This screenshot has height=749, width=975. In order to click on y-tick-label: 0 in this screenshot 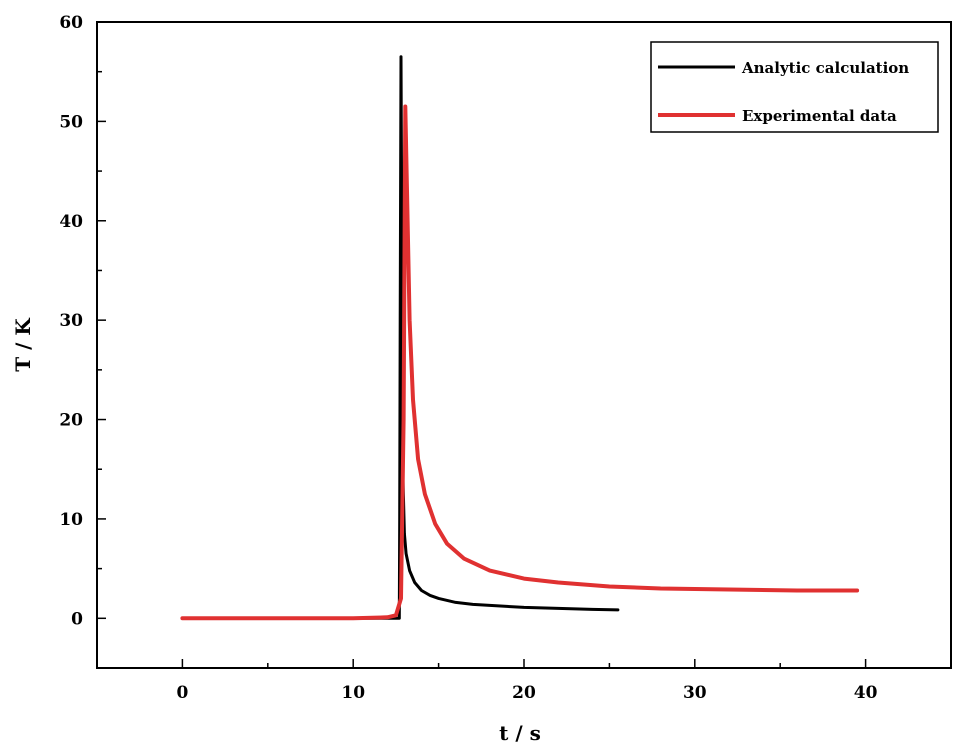, I will do `click(77, 619)`.